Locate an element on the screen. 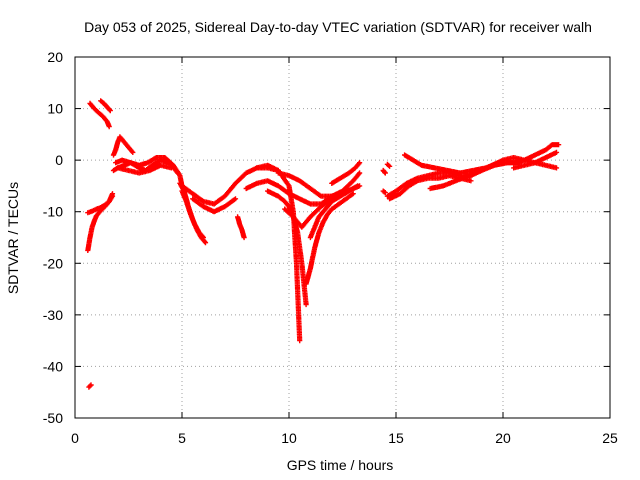  y-tick-label: -50 is located at coordinates (53, 418).